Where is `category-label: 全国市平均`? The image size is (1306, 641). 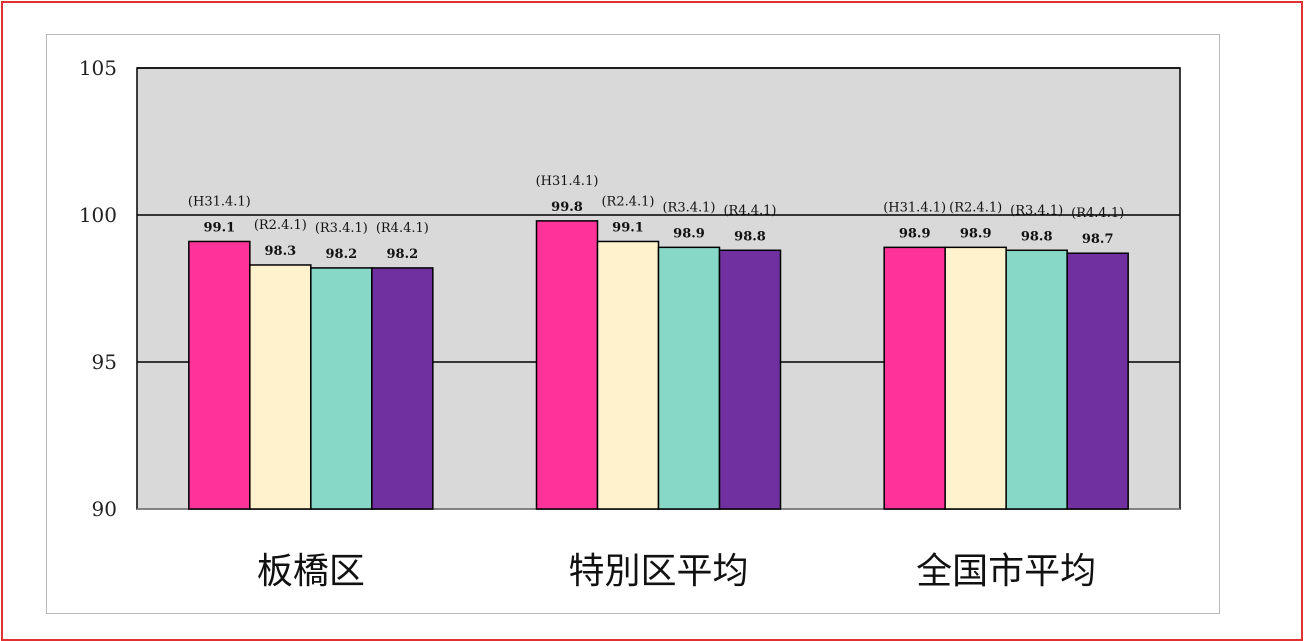 category-label: 全国市平均 is located at coordinates (1006, 571).